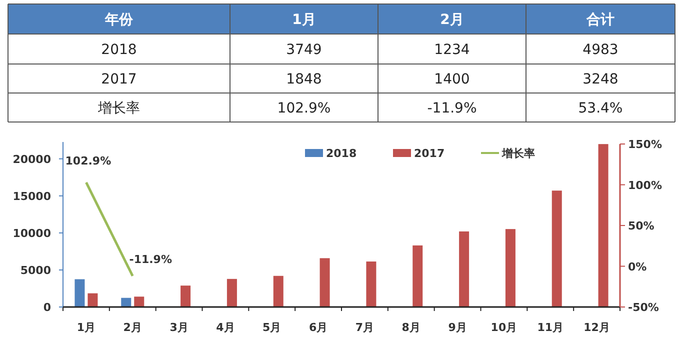  Describe the element at coordinates (32, 159) in the screenshot. I see `y-tick-label: 20000` at that location.